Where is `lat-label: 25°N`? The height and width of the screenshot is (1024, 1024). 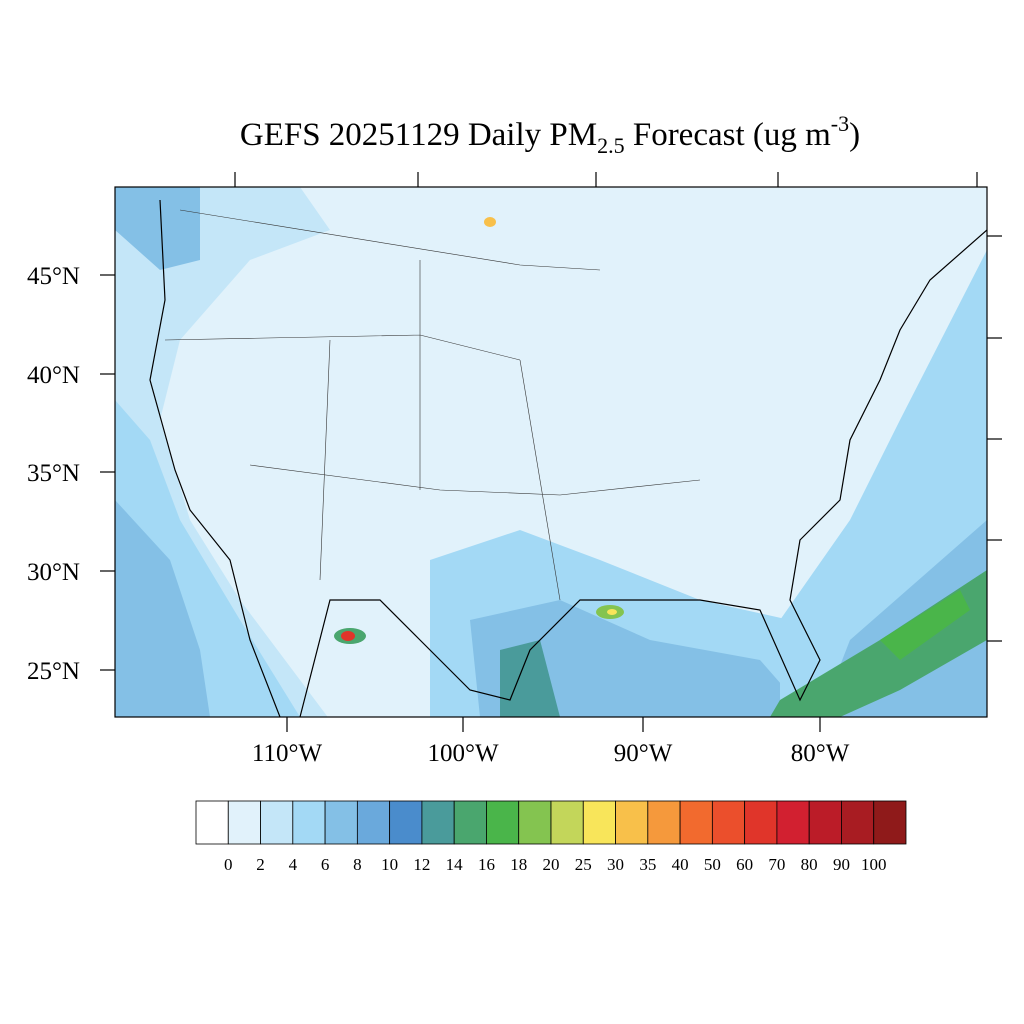 lat-label: 25°N is located at coordinates (53, 671).